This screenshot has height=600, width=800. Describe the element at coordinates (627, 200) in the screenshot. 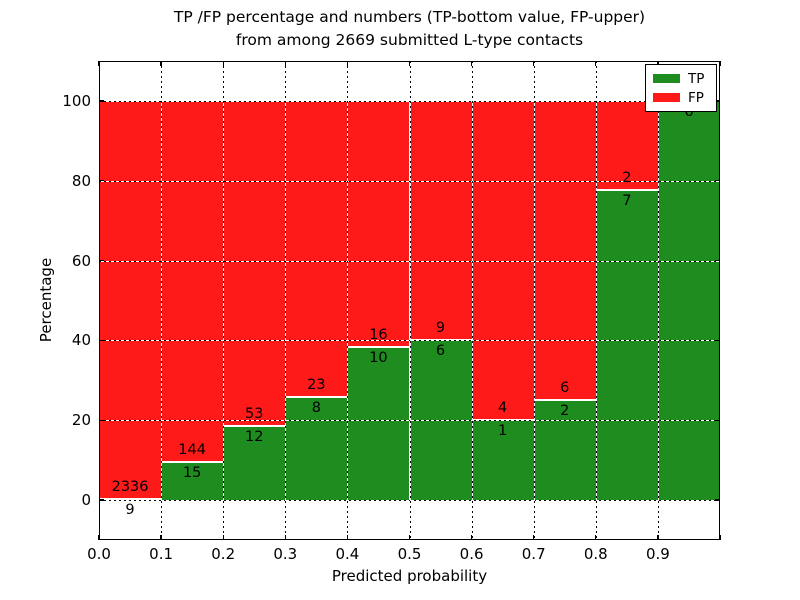

I see `tp-count-label: 7` at that location.